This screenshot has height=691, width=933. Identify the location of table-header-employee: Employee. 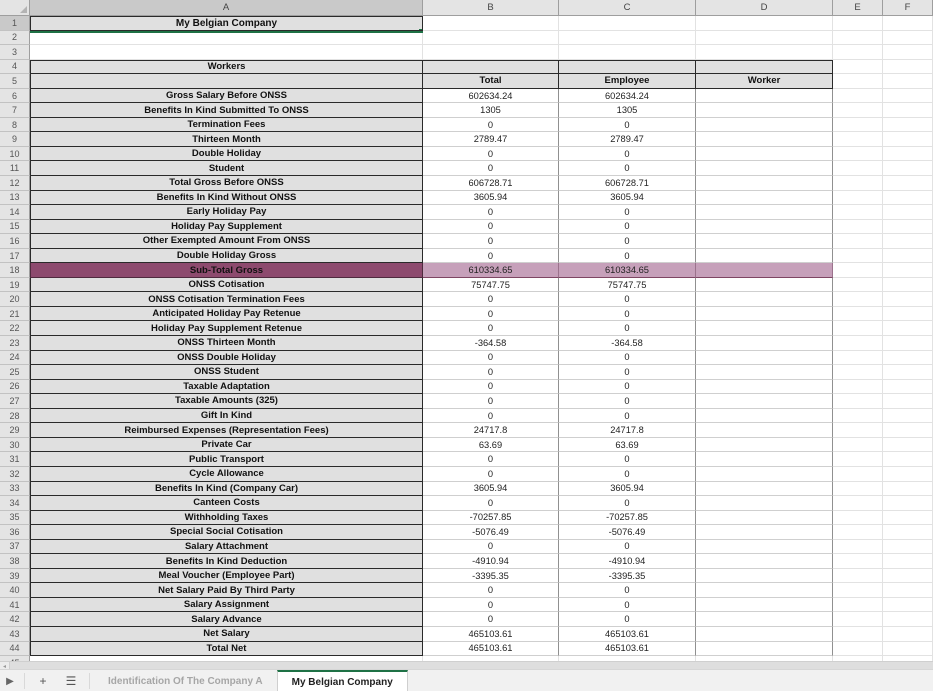
(627, 81).